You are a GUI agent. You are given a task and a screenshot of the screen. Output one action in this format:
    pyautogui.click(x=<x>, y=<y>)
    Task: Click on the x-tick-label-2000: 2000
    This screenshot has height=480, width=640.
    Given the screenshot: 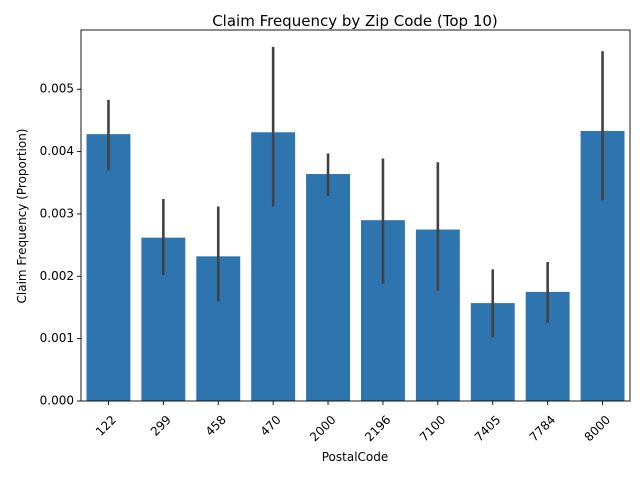 What is the action you would take?
    pyautogui.click(x=322, y=428)
    